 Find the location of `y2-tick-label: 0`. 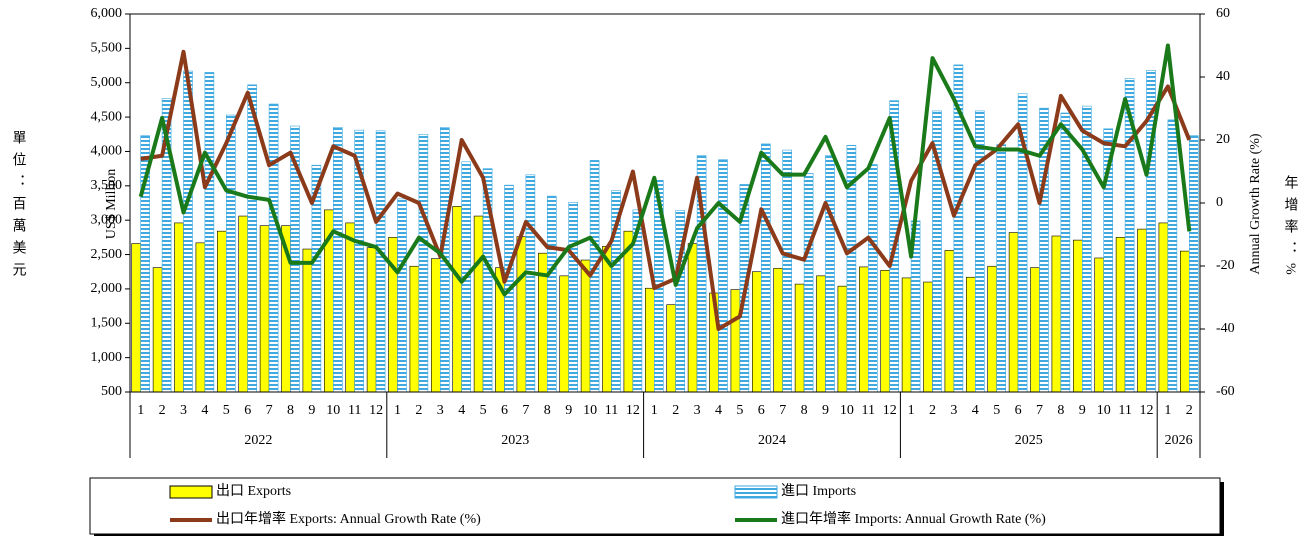

y2-tick-label: 0 is located at coordinates (1219, 202).